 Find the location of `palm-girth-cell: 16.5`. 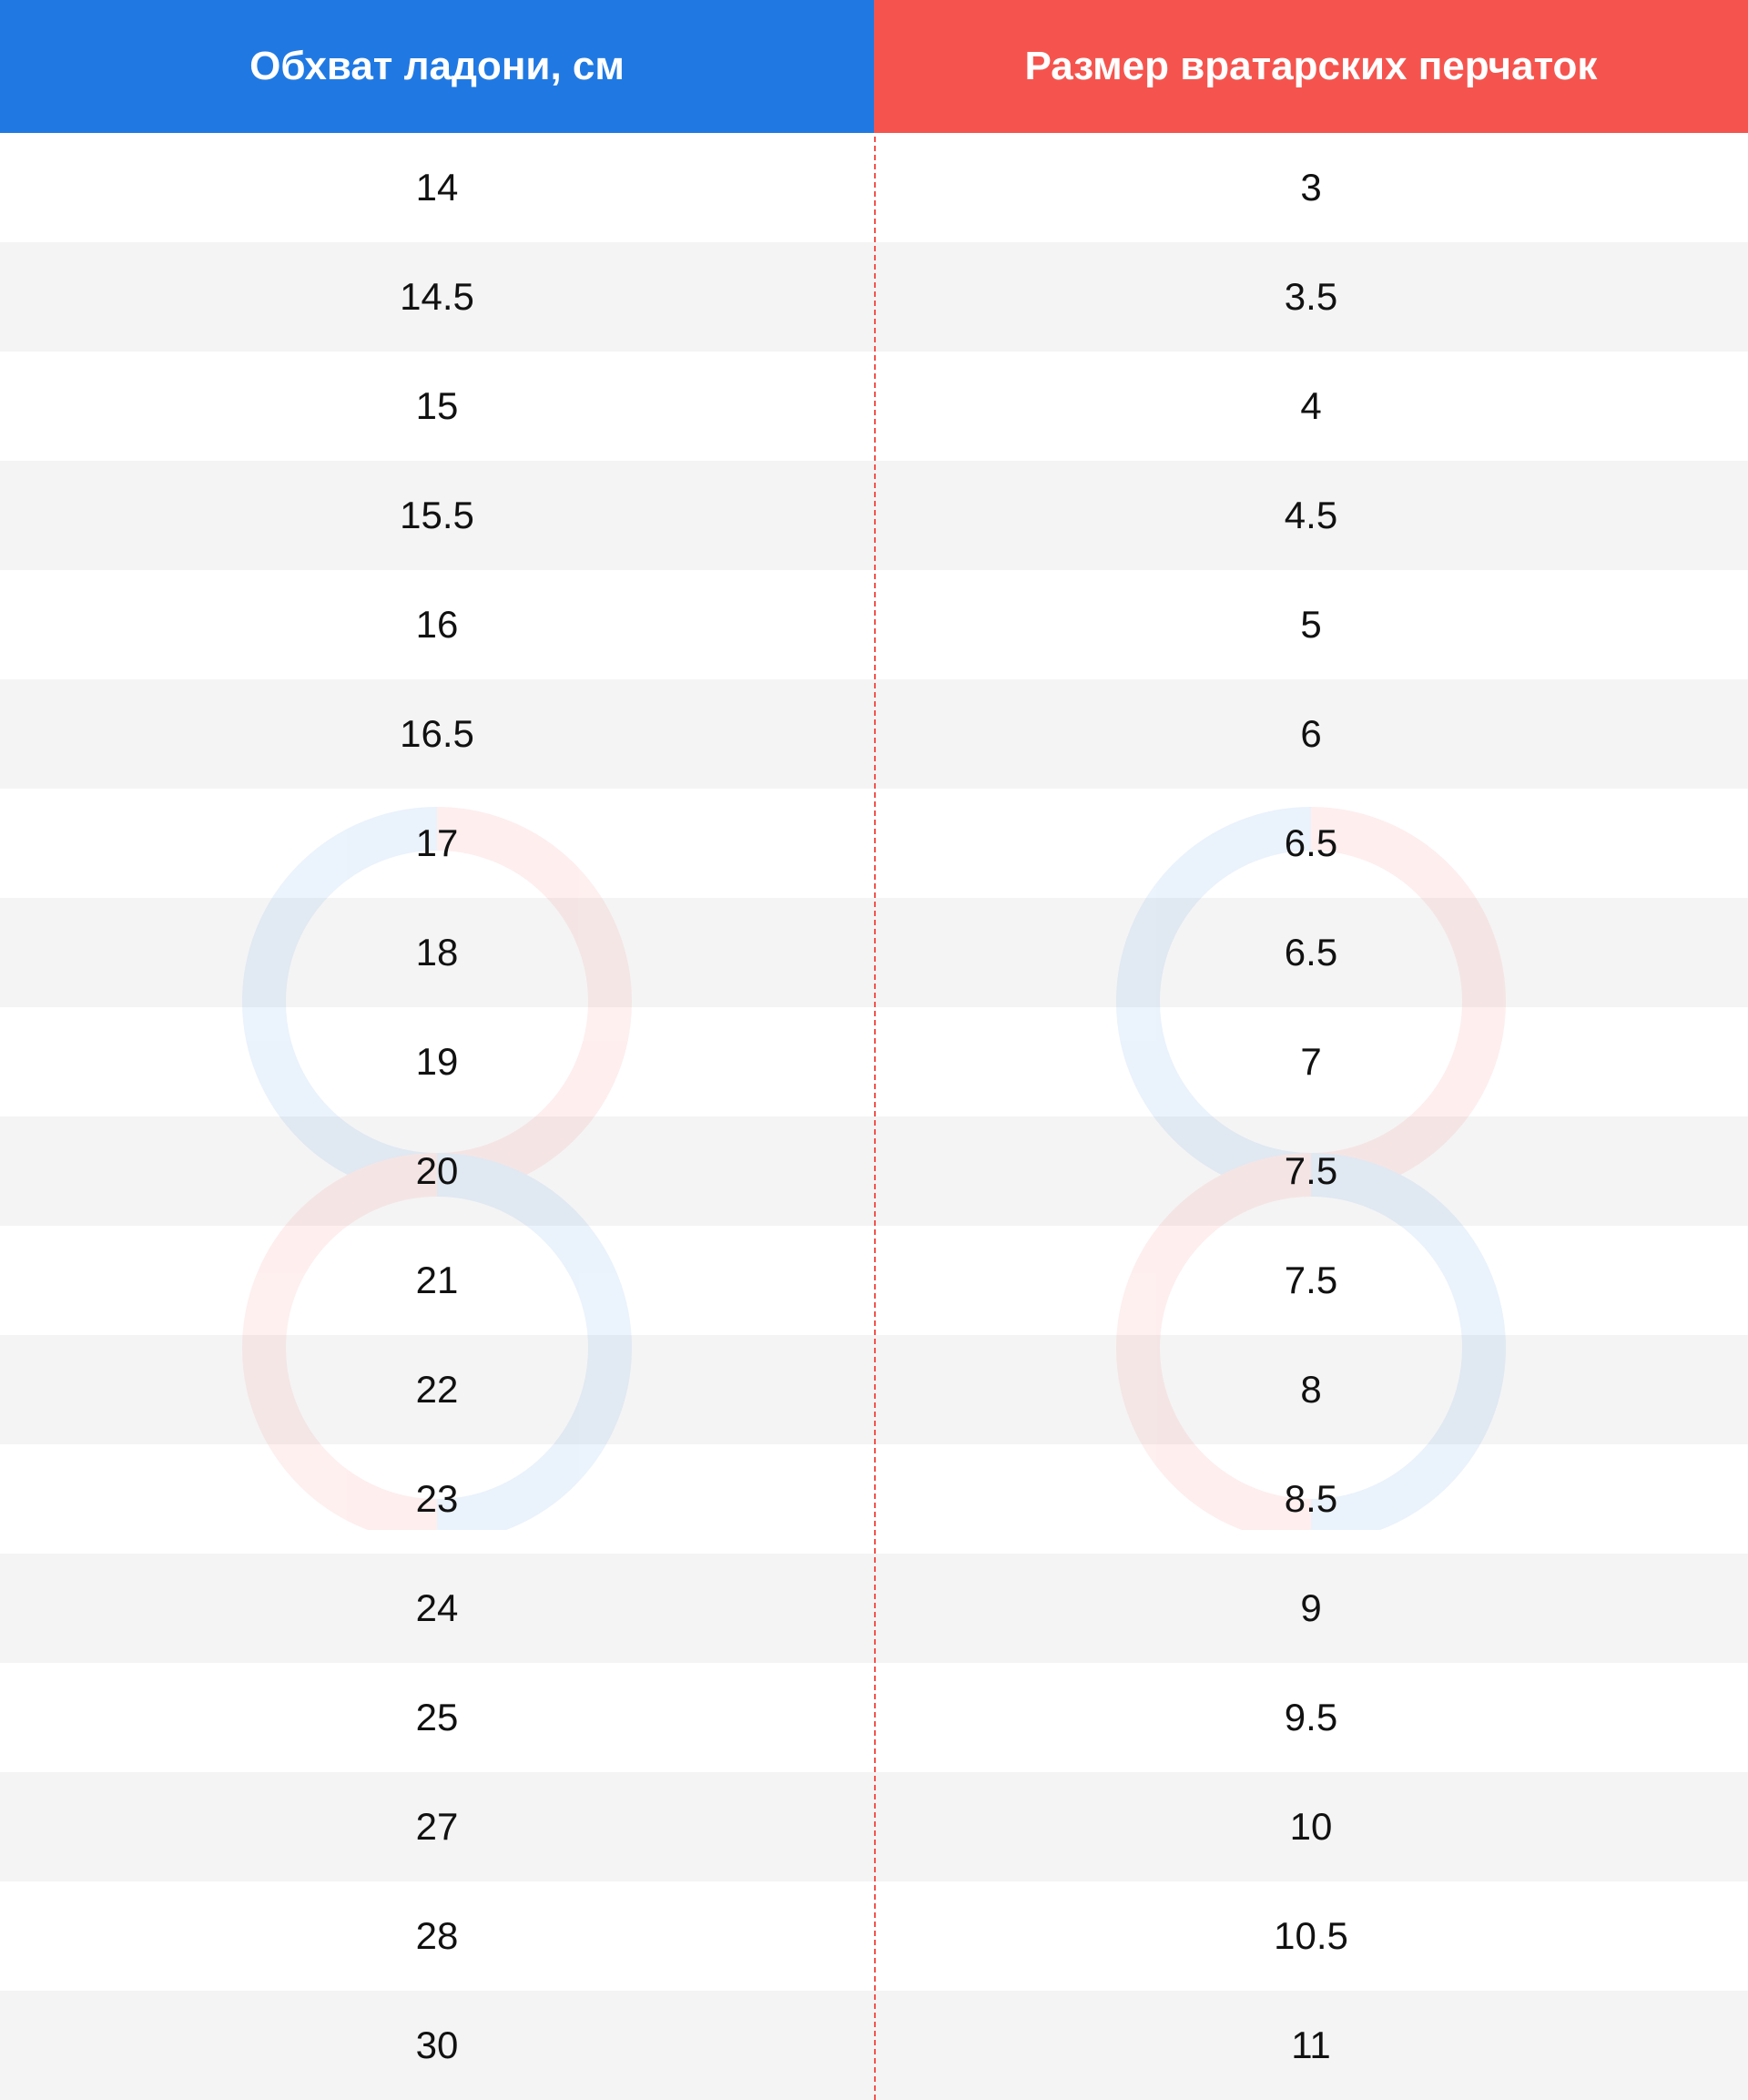

palm-girth-cell: 16.5 is located at coordinates (437, 733).